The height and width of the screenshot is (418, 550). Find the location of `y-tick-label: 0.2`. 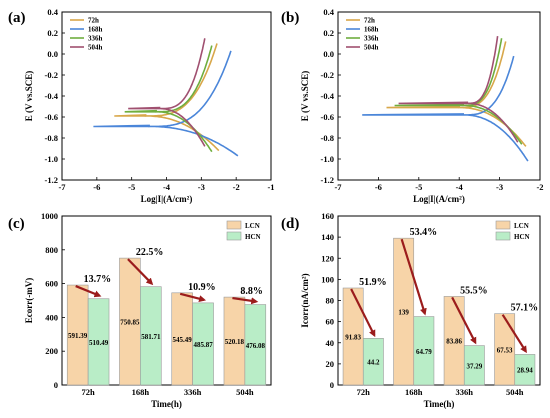

y-tick-label: 0.2 is located at coordinates (52, 33).